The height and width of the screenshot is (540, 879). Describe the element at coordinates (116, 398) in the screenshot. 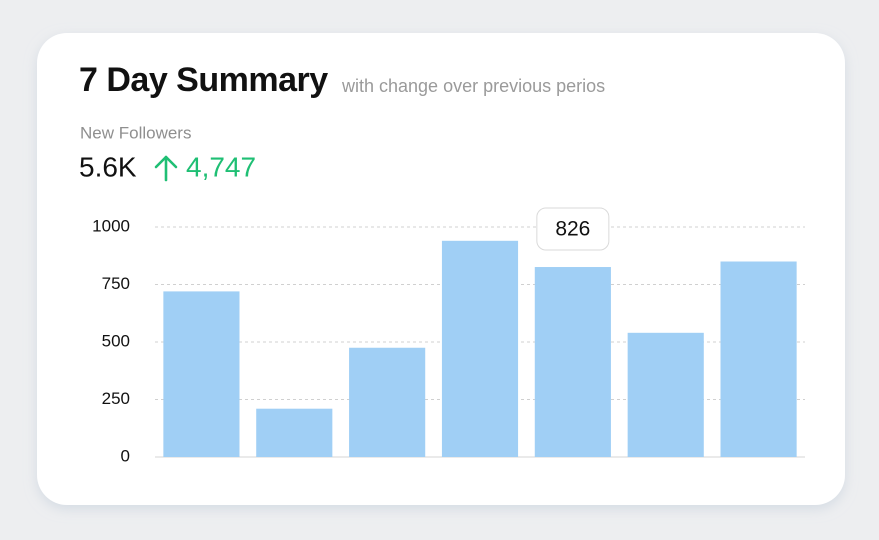

I see `y-tick-label: 250` at that location.